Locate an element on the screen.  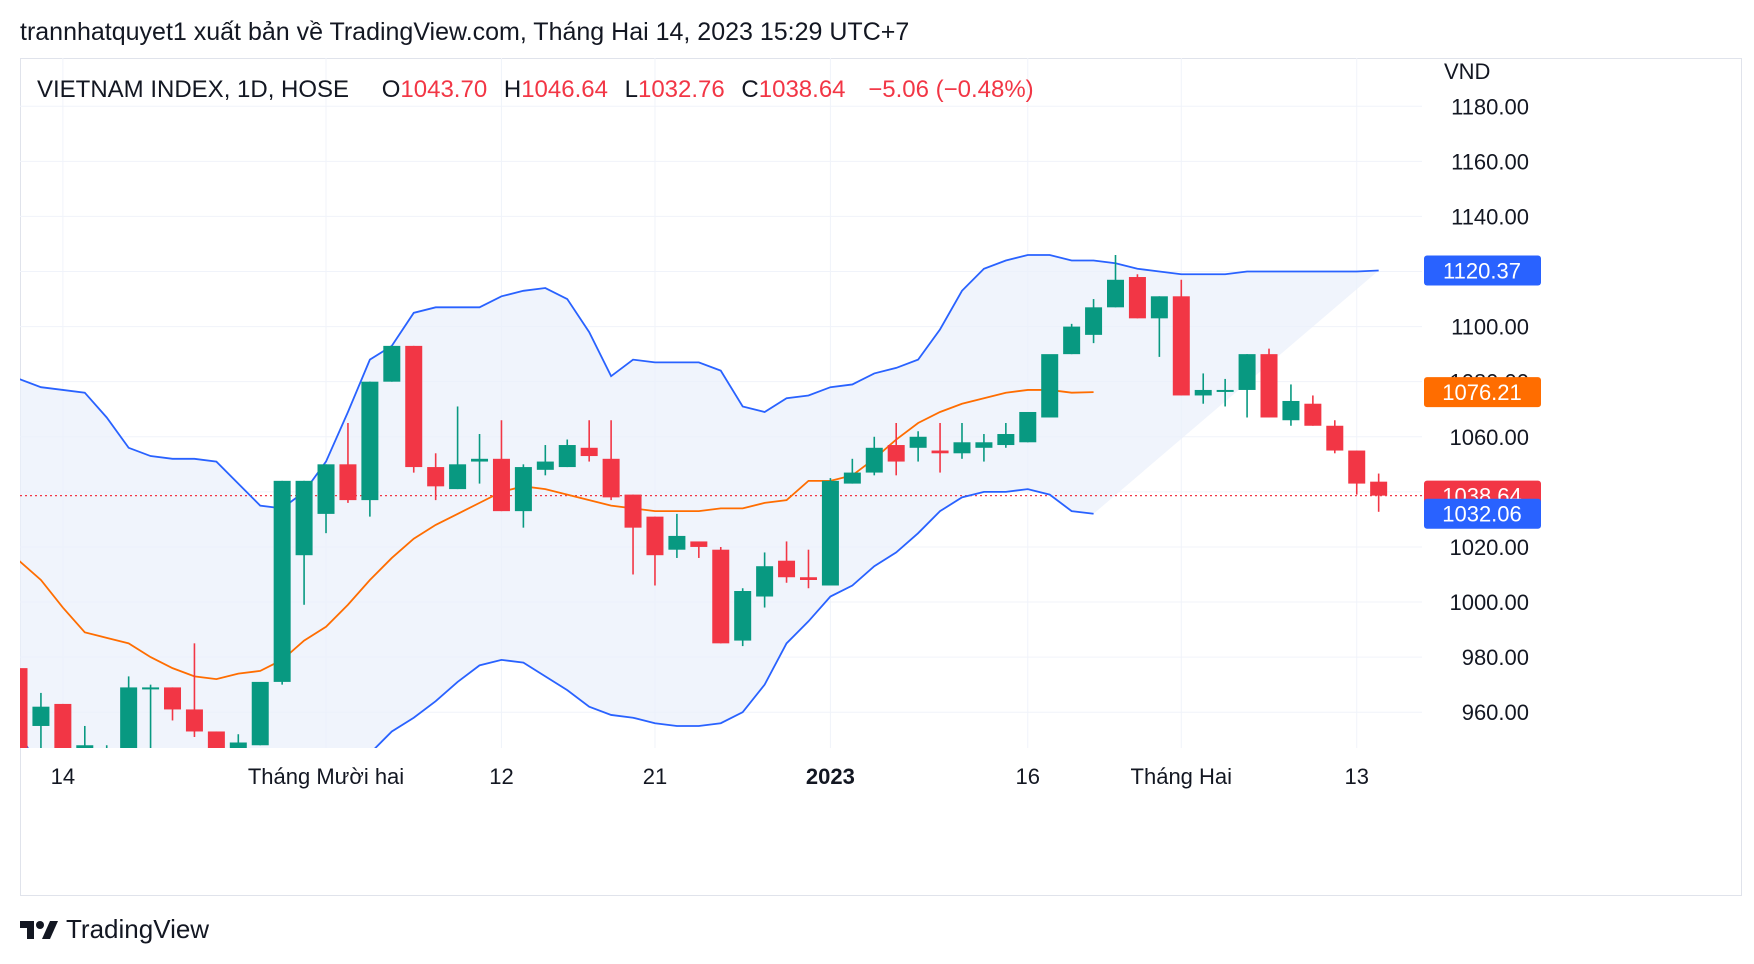
x-tick-label: 2023 is located at coordinates (830, 776).